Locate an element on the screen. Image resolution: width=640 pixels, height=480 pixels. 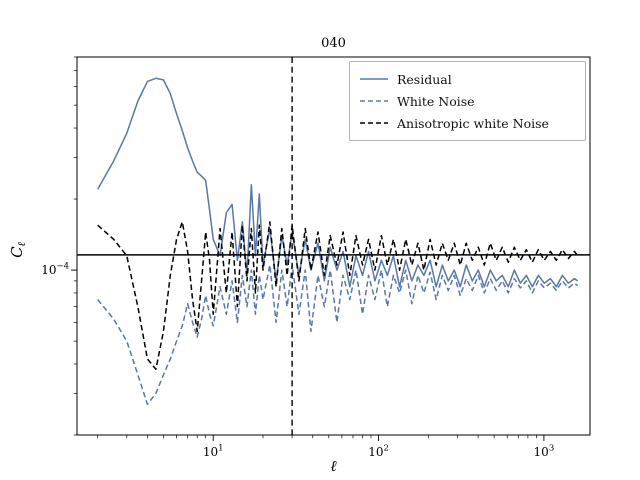
x-axis-label: ℓ is located at coordinates (333, 466).